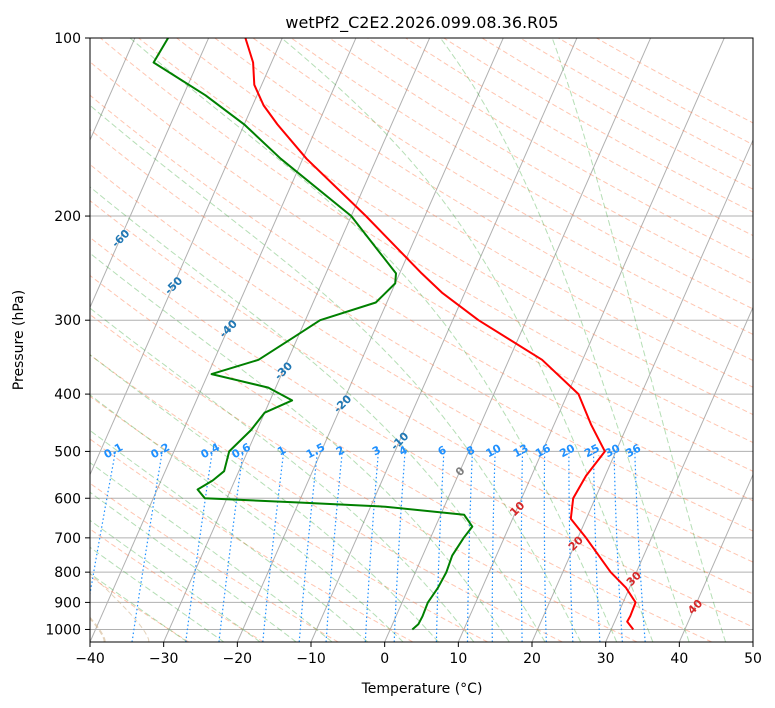 The width and height of the screenshot is (775, 708). I want to click on y-tick-label: 100, so click(67, 39).